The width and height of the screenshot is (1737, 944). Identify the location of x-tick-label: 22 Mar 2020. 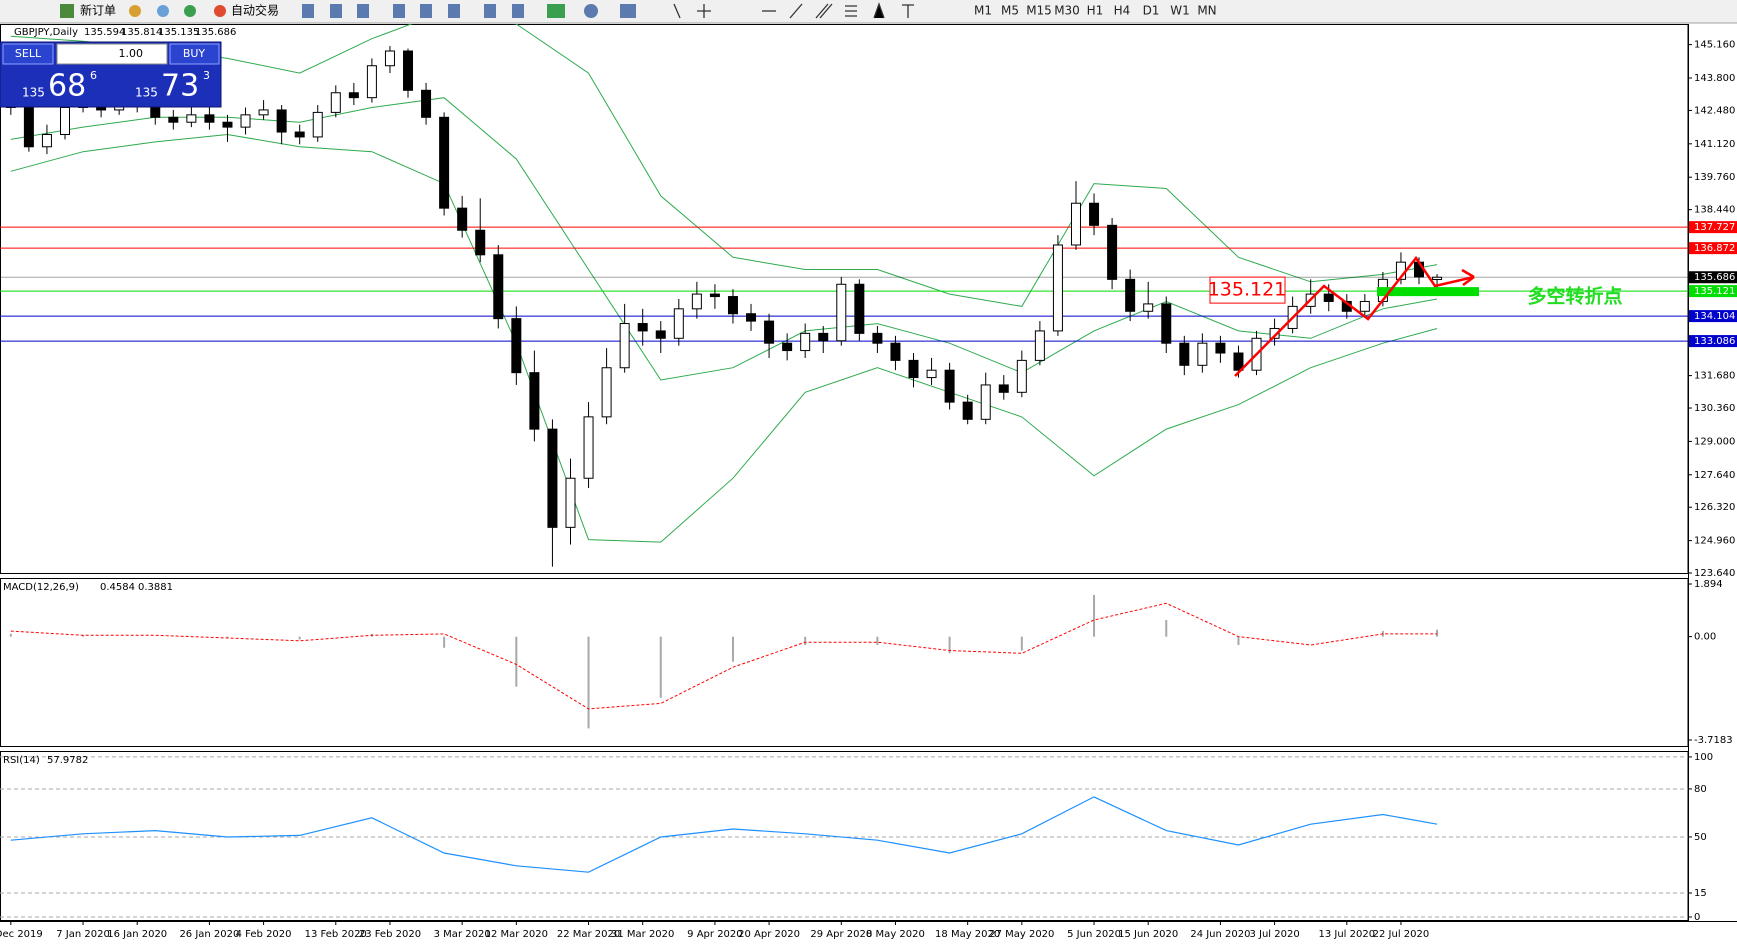
(588, 934).